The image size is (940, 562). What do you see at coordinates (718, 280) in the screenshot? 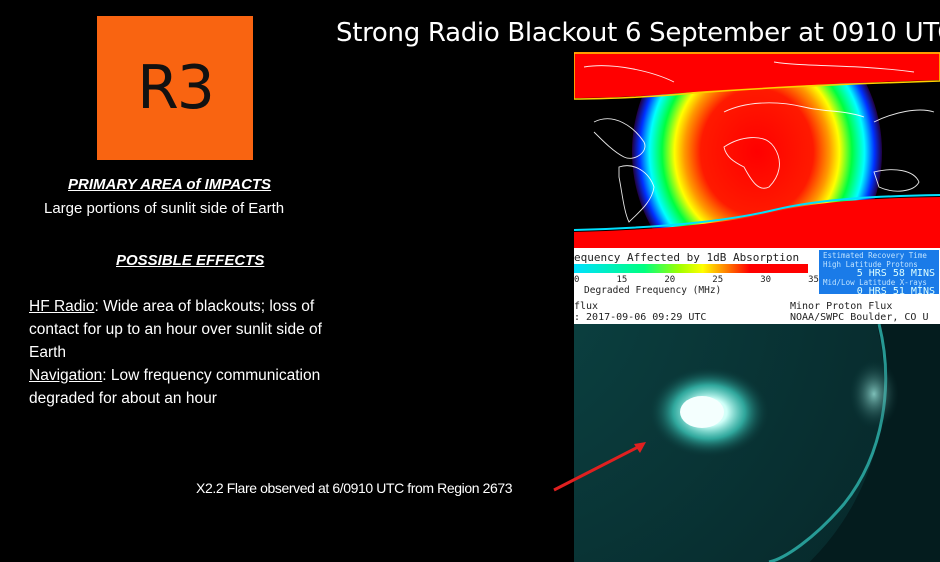
I see `tick: 25` at bounding box center [718, 280].